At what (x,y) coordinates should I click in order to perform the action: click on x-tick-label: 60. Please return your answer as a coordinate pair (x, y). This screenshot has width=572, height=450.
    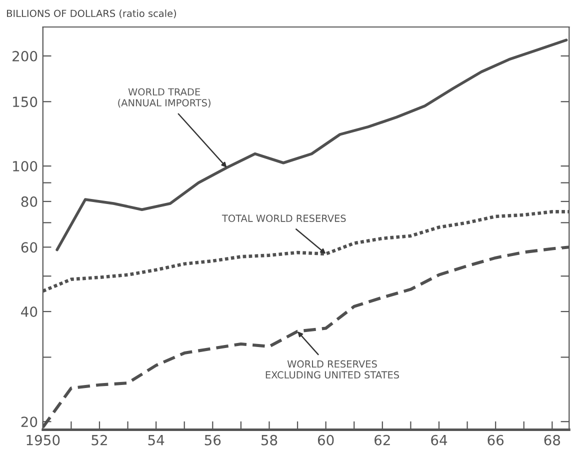
    Looking at the image, I should click on (326, 440).